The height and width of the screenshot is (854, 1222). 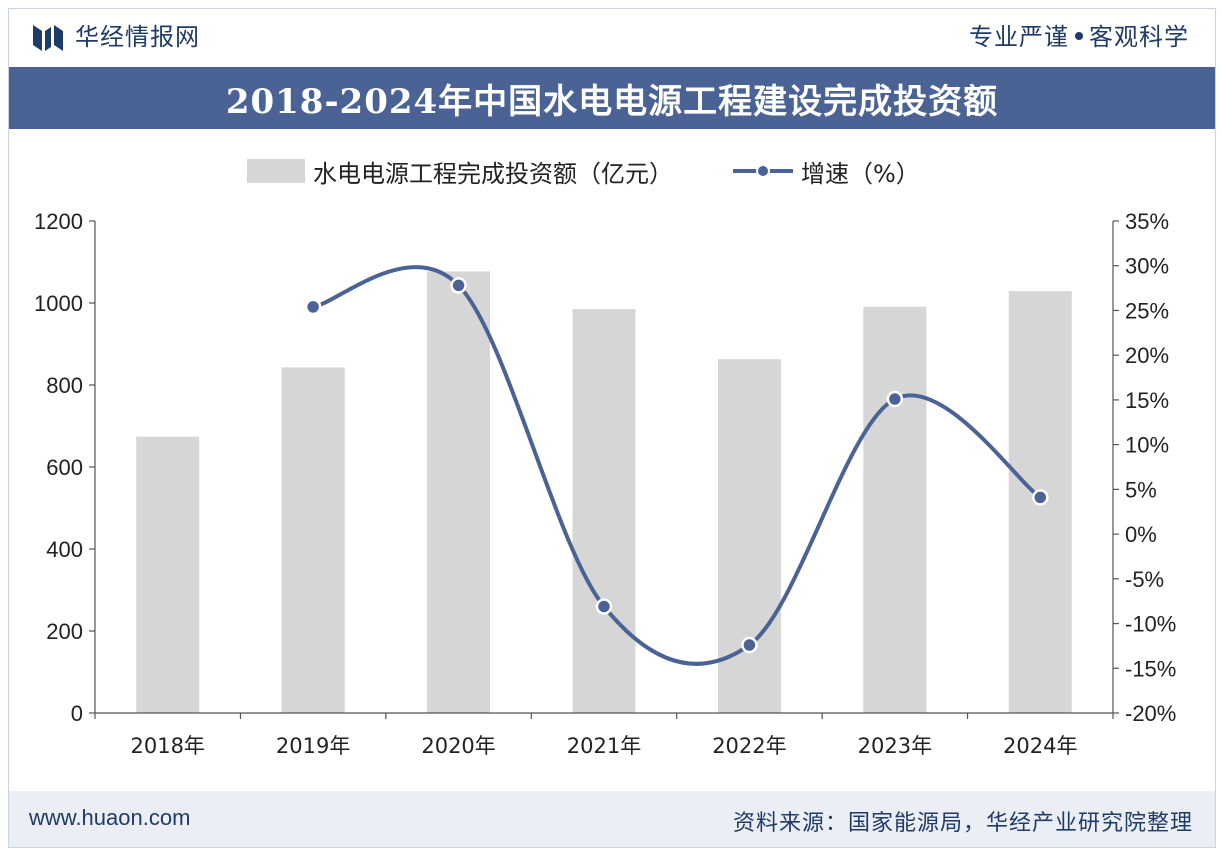 What do you see at coordinates (64, 467) in the screenshot?
I see `y-left-tick-3: 600` at bounding box center [64, 467].